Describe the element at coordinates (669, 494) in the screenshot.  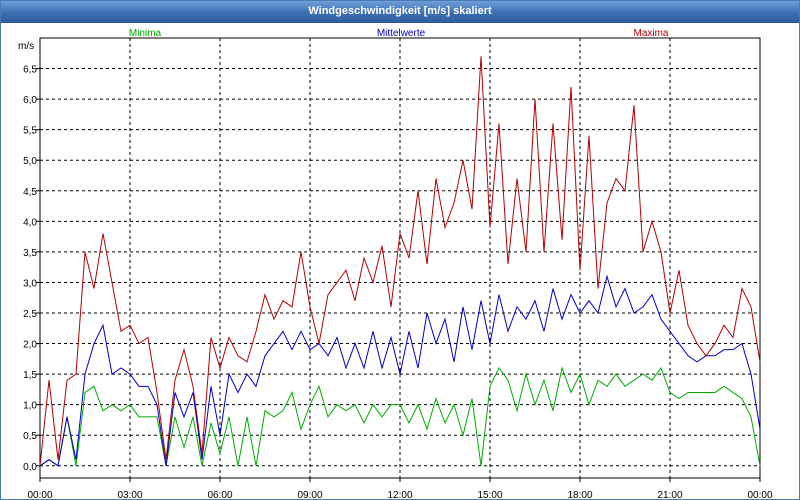
I see `x-tick-label: 21:00` at that location.